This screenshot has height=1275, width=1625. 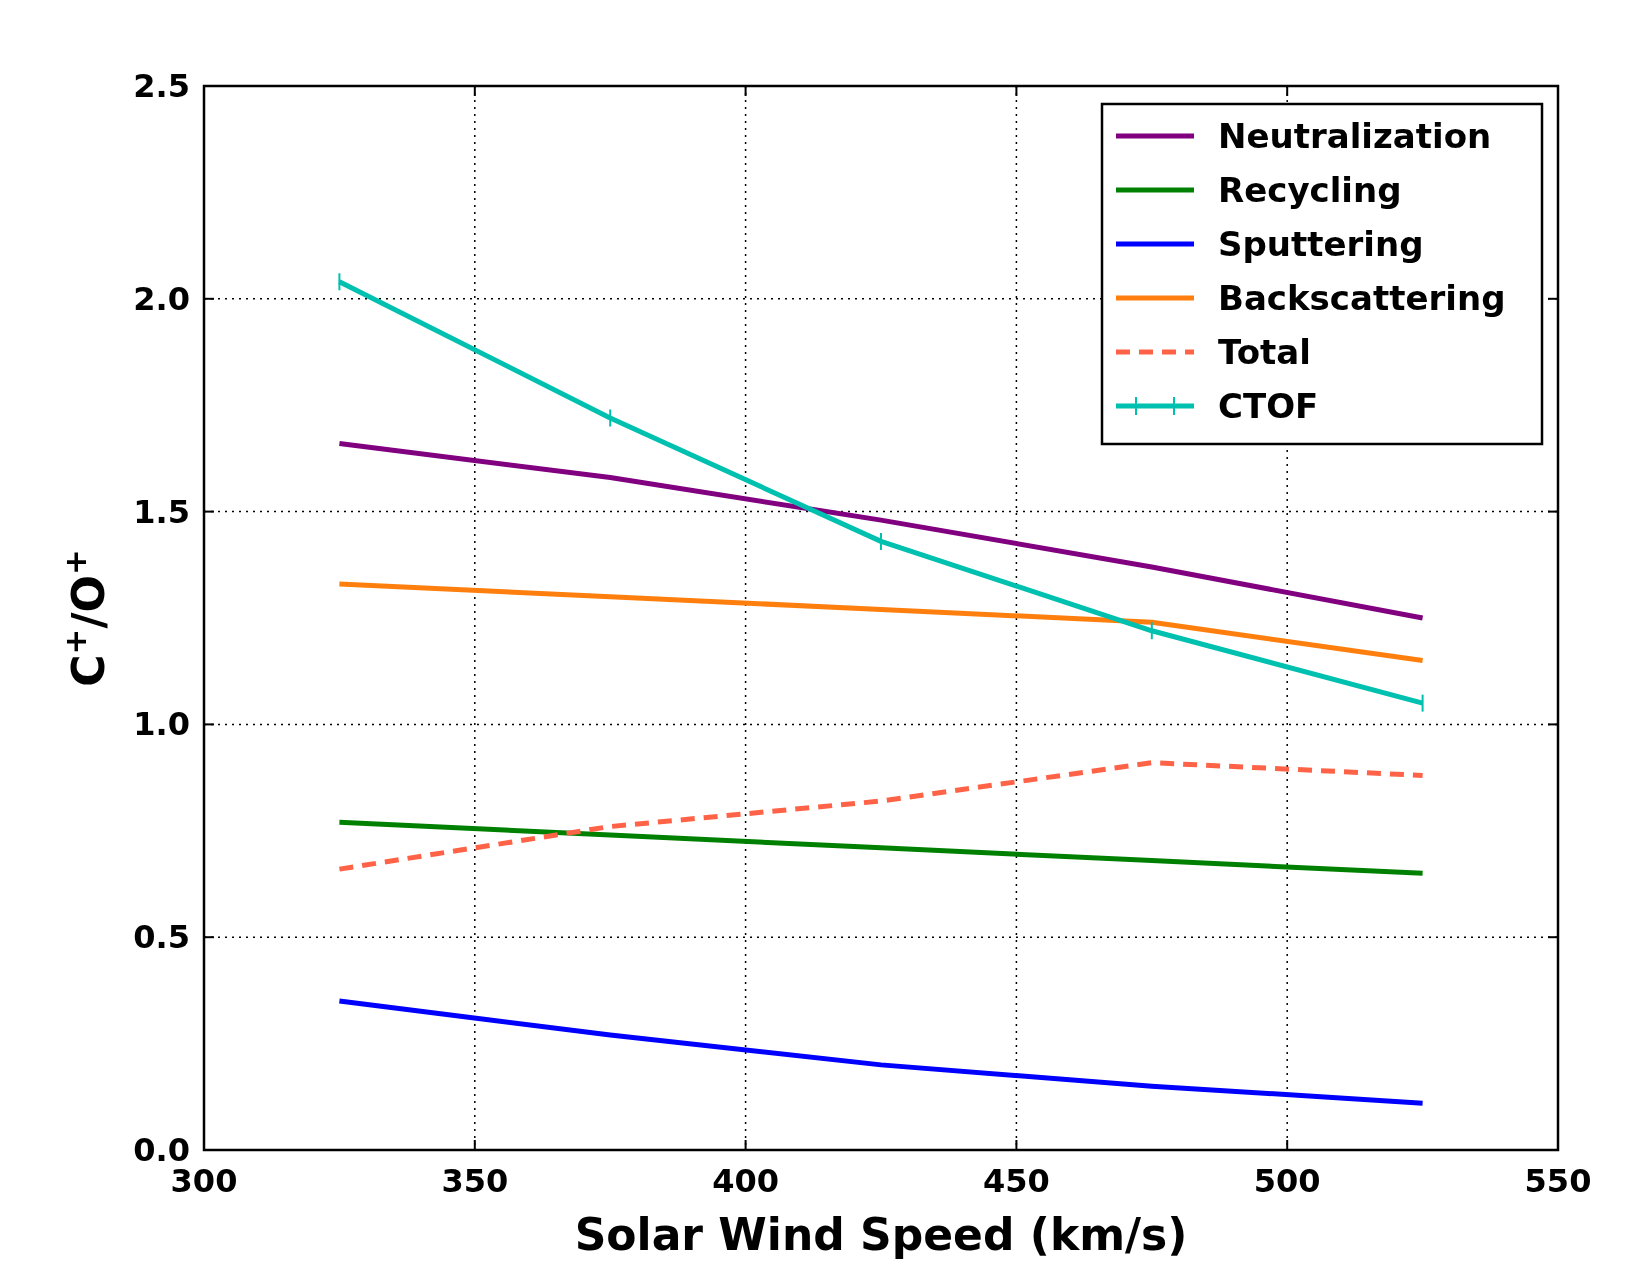 What do you see at coordinates (1321, 244) in the screenshot?
I see `legend-label: Sputtering` at bounding box center [1321, 244].